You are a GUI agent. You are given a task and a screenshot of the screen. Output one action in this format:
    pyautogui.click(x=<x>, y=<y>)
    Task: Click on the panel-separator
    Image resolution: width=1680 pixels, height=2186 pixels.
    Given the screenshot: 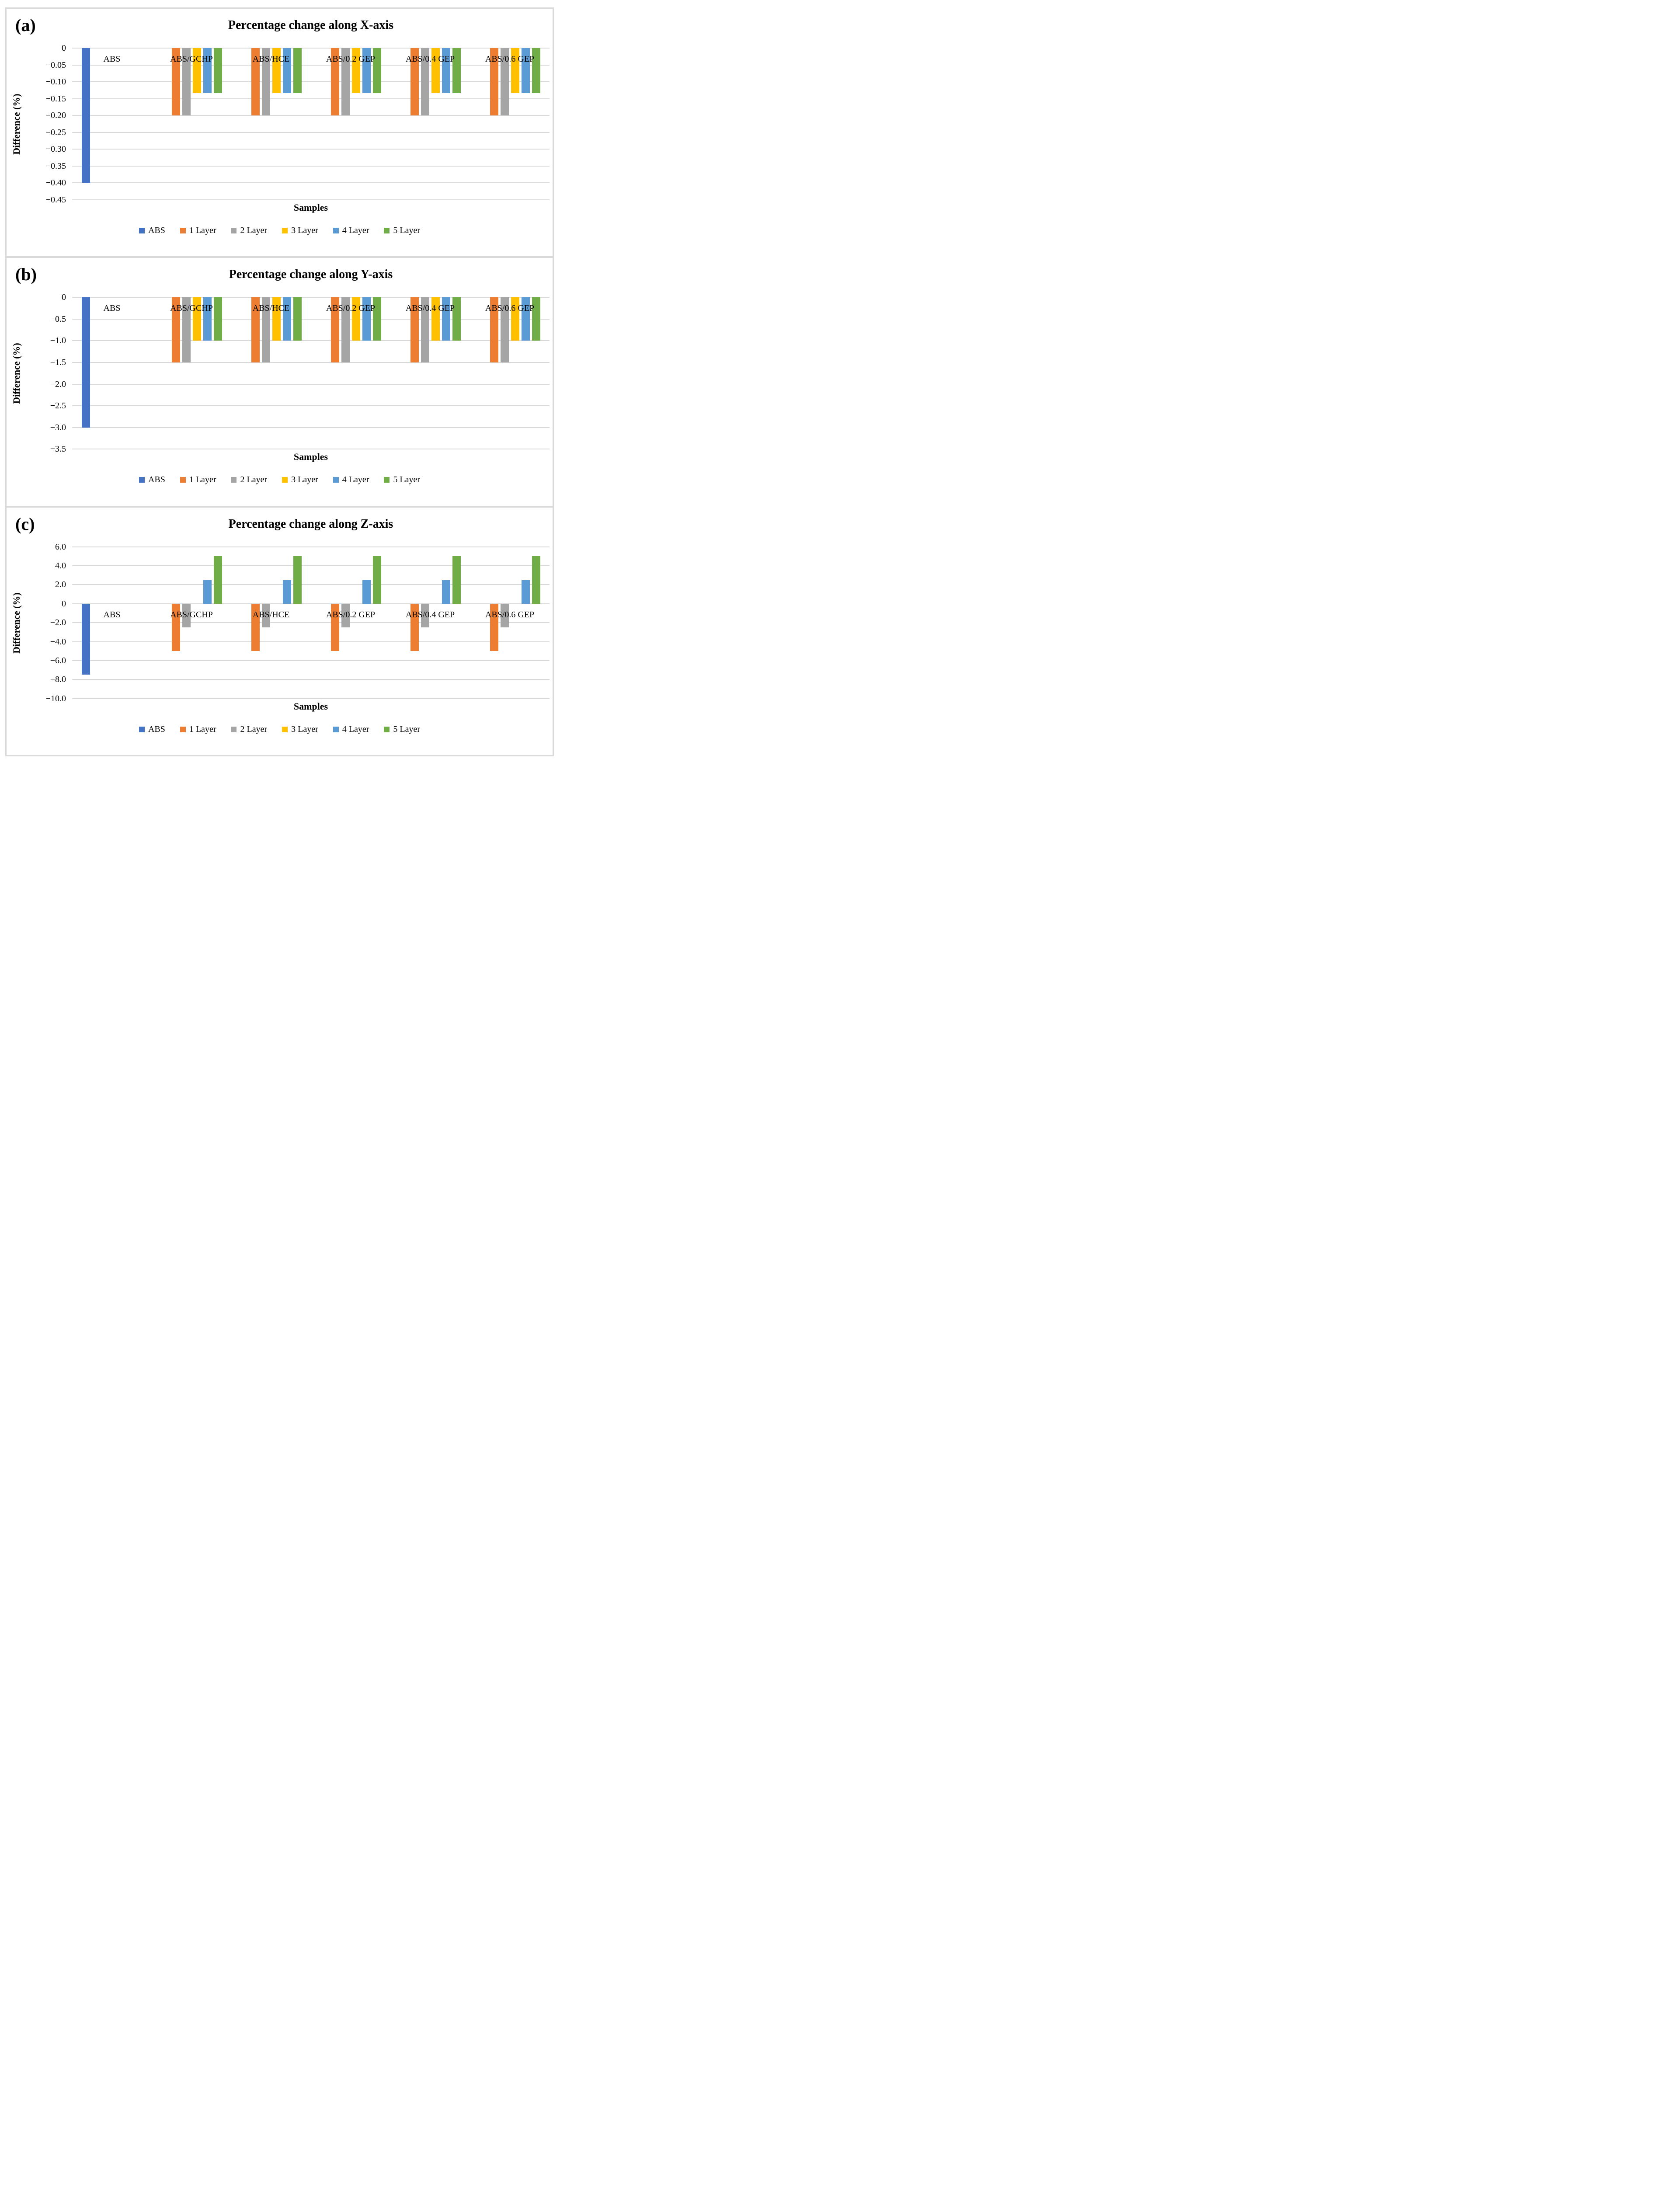 What is the action you would take?
    pyautogui.click(x=280, y=257)
    